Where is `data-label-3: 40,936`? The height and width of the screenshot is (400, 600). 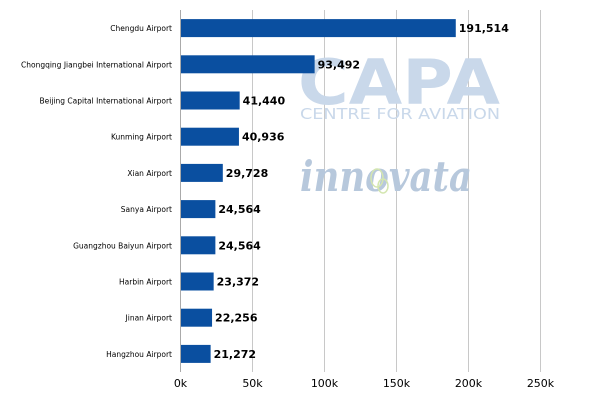
data-label-3: 40,936 is located at coordinates (263, 137).